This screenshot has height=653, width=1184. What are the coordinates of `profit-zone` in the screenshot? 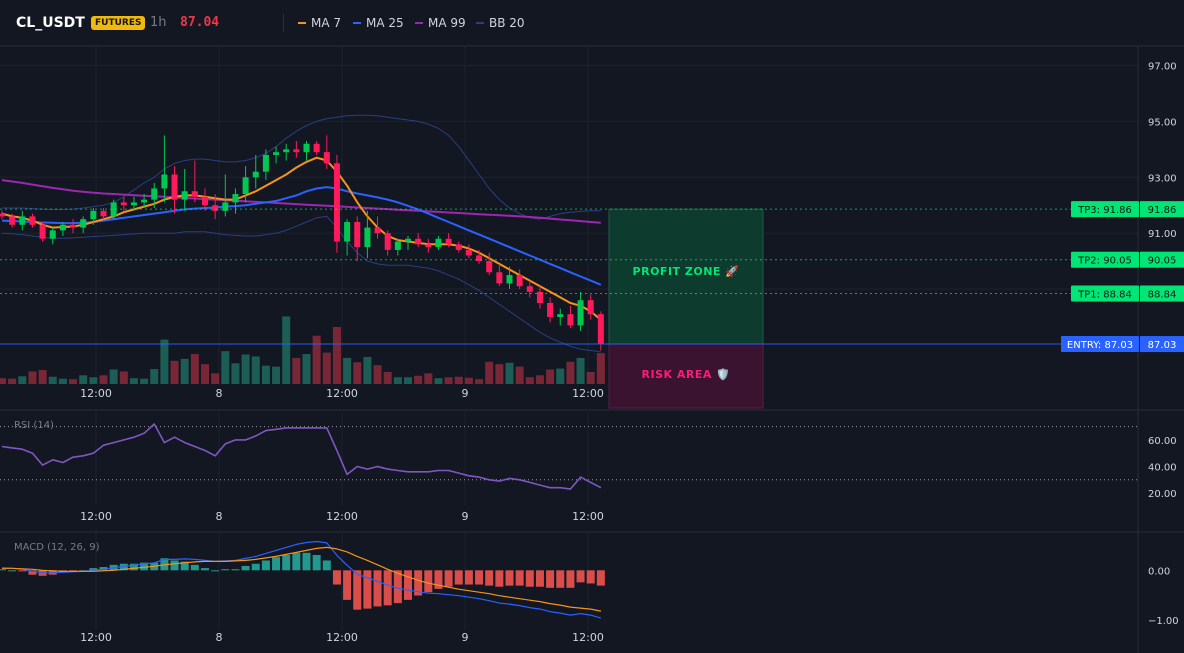 It's located at (686, 276).